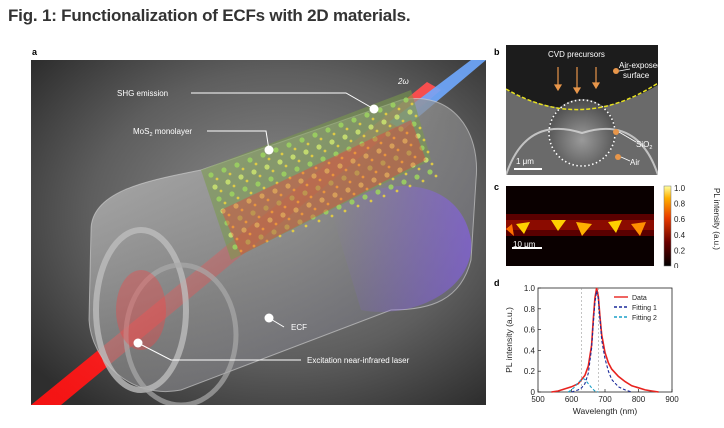 The width and height of the screenshot is (724, 428). Describe the element at coordinates (680, 235) in the screenshot. I see `colorbar-tick-label: 0.4` at that location.